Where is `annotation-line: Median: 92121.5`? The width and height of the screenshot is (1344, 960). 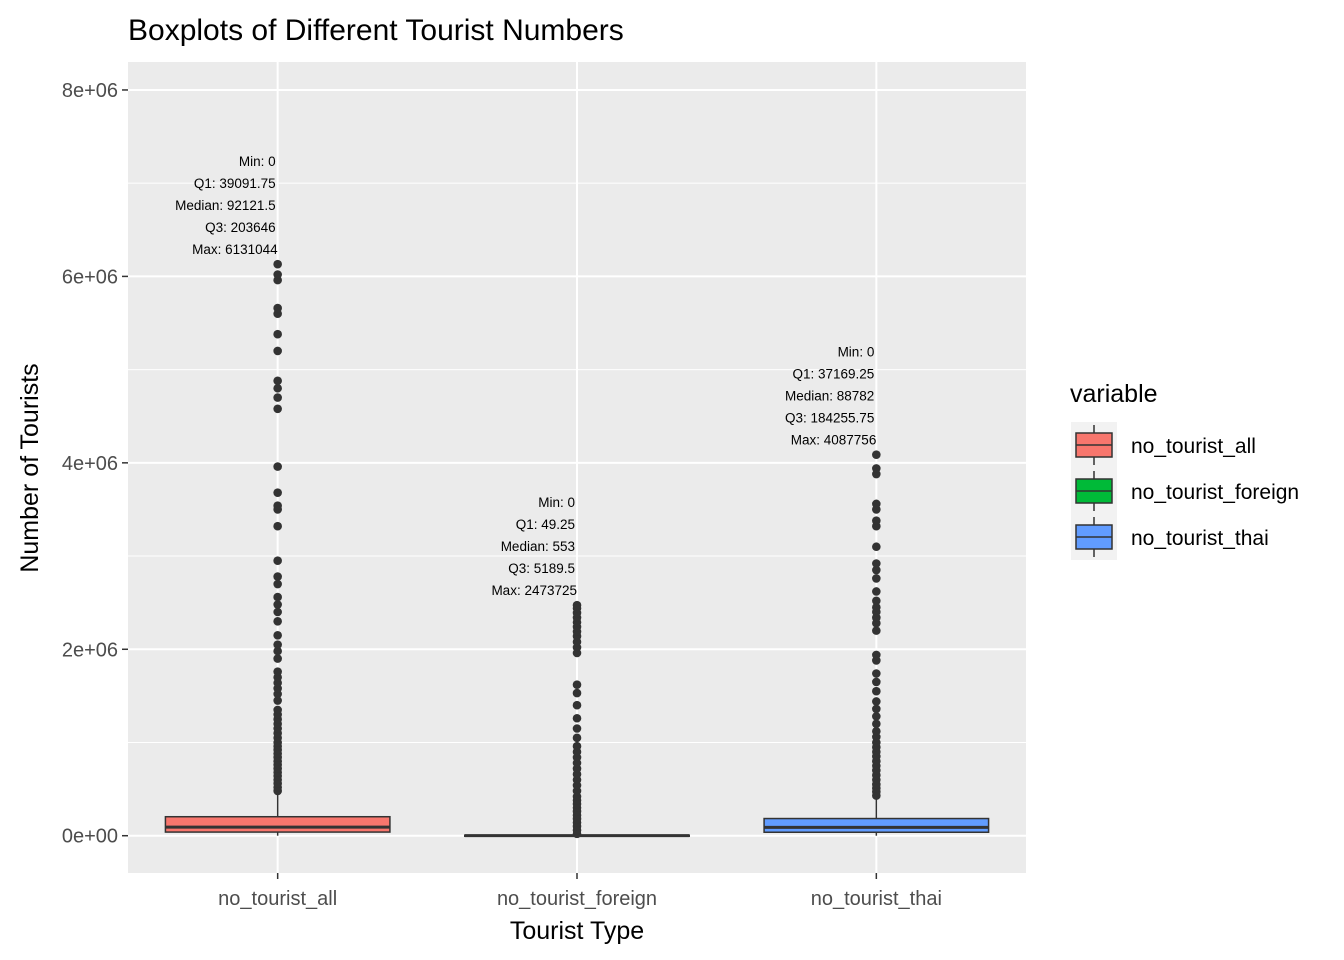
annotation-line: Median: 92121.5 is located at coordinates (225, 205).